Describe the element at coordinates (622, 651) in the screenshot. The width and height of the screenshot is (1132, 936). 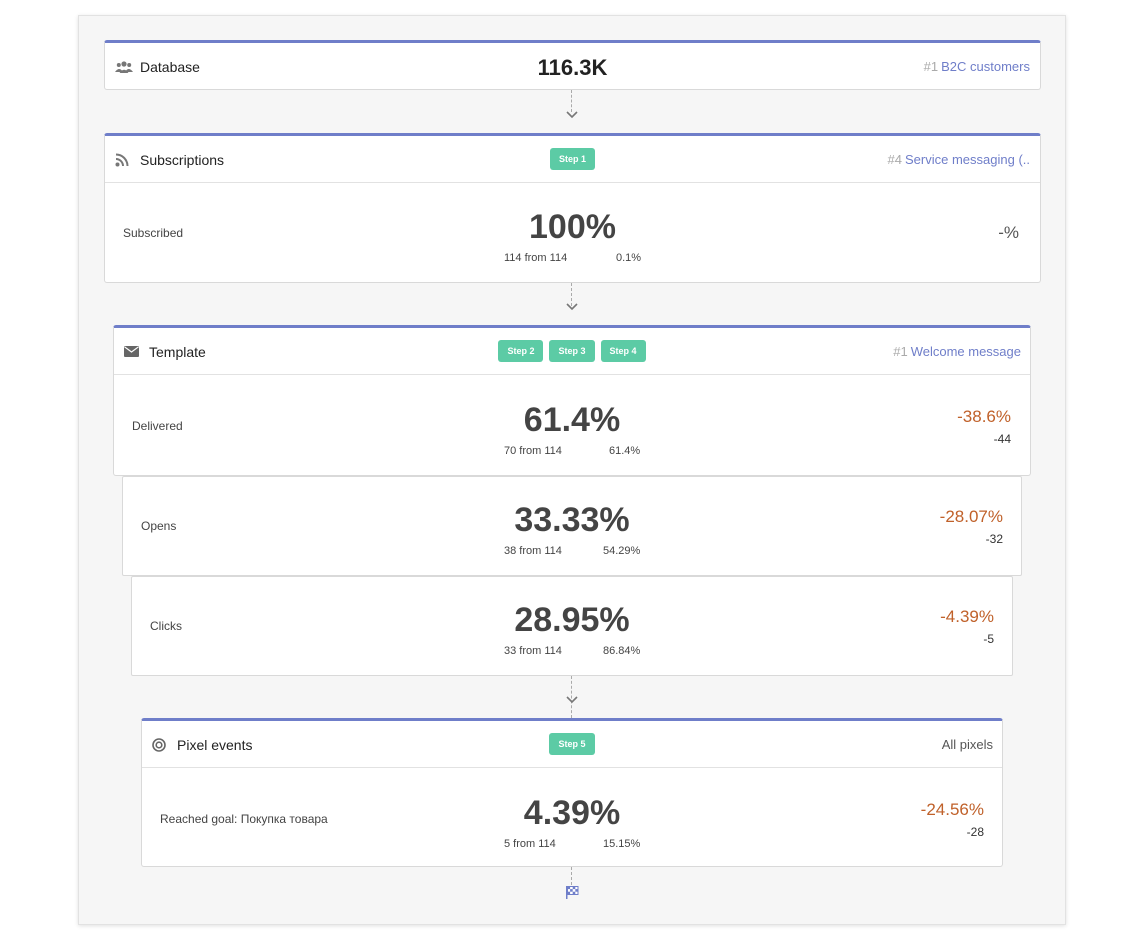
I see `row-relative-pct: 86.84%` at that location.